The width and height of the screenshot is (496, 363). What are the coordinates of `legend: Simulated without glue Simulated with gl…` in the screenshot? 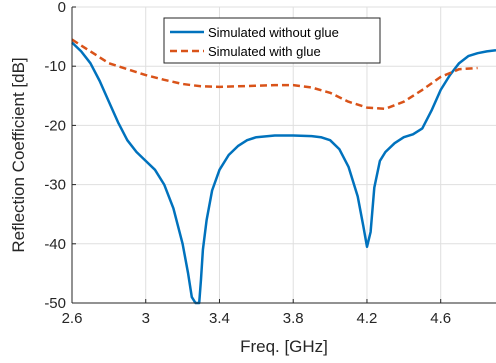 It's located at (272, 40).